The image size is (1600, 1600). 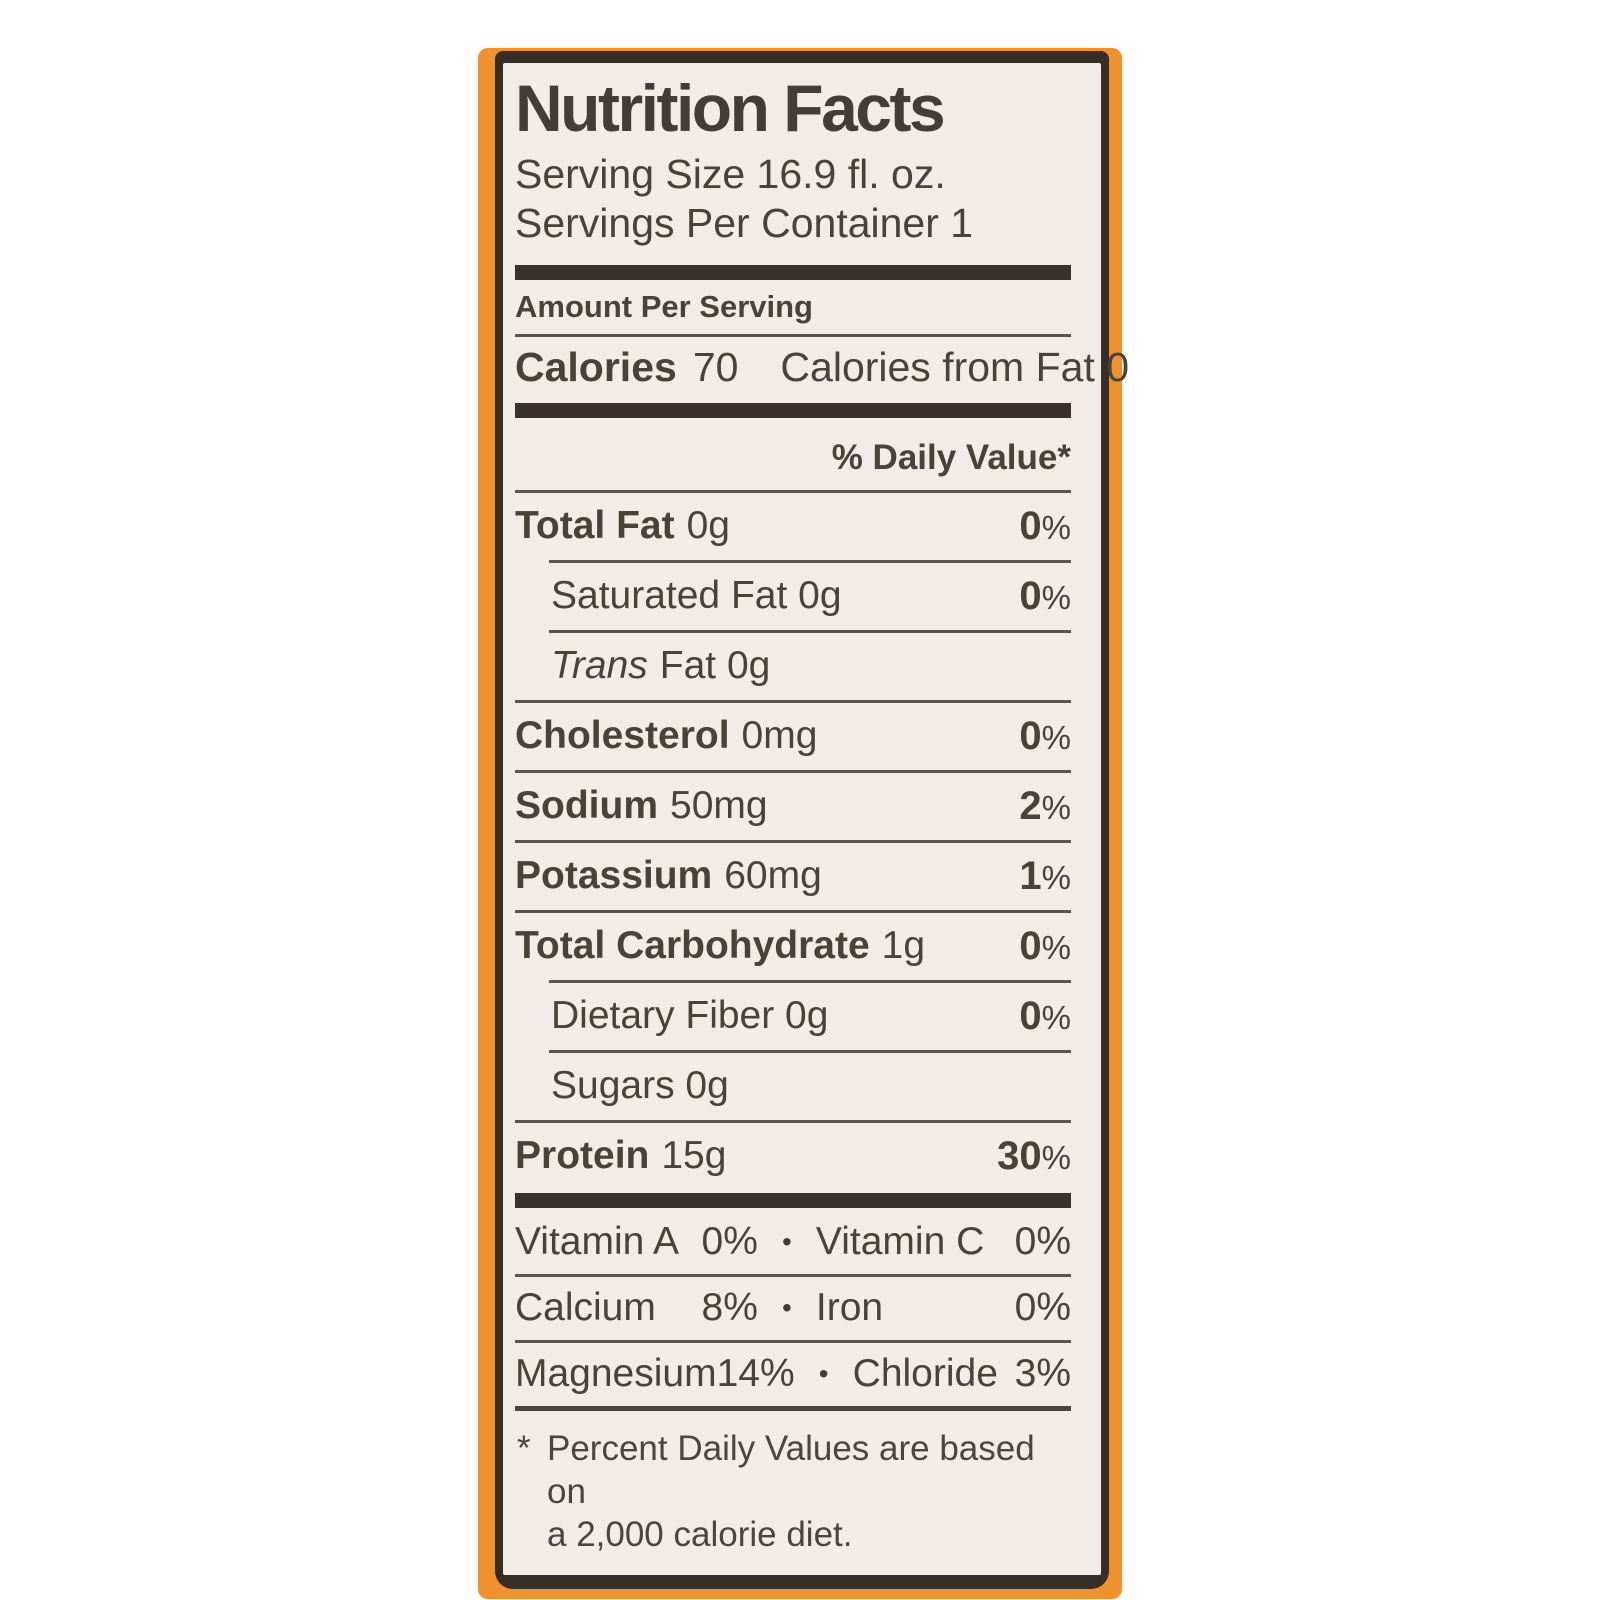 What do you see at coordinates (595, 526) in the screenshot?
I see `nutrient-name: Total Fat` at bounding box center [595, 526].